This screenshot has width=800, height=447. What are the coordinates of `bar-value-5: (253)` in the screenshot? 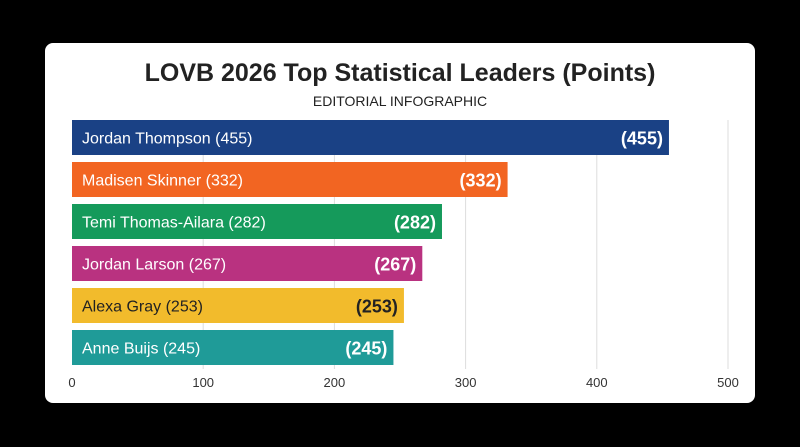 It's located at (377, 307).